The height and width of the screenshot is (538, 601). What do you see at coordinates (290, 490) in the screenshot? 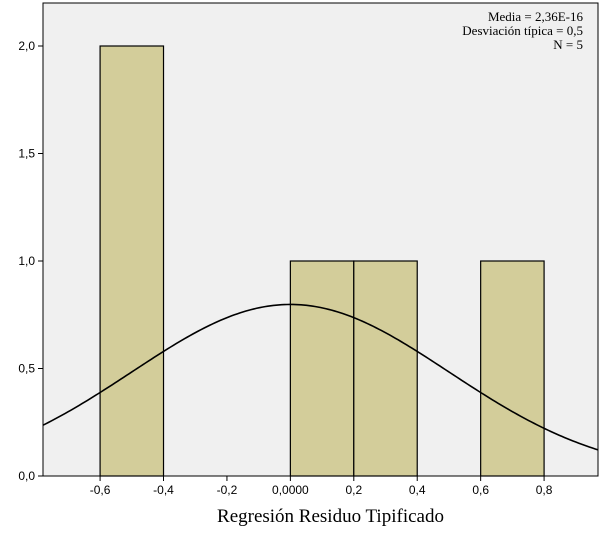
I see `x-tick-label: 0,0000` at bounding box center [290, 490].